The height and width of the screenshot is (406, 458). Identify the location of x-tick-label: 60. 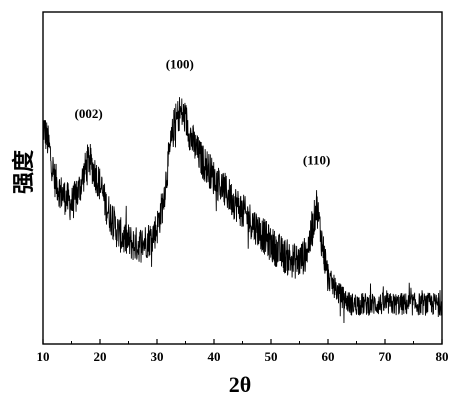
(328, 356).